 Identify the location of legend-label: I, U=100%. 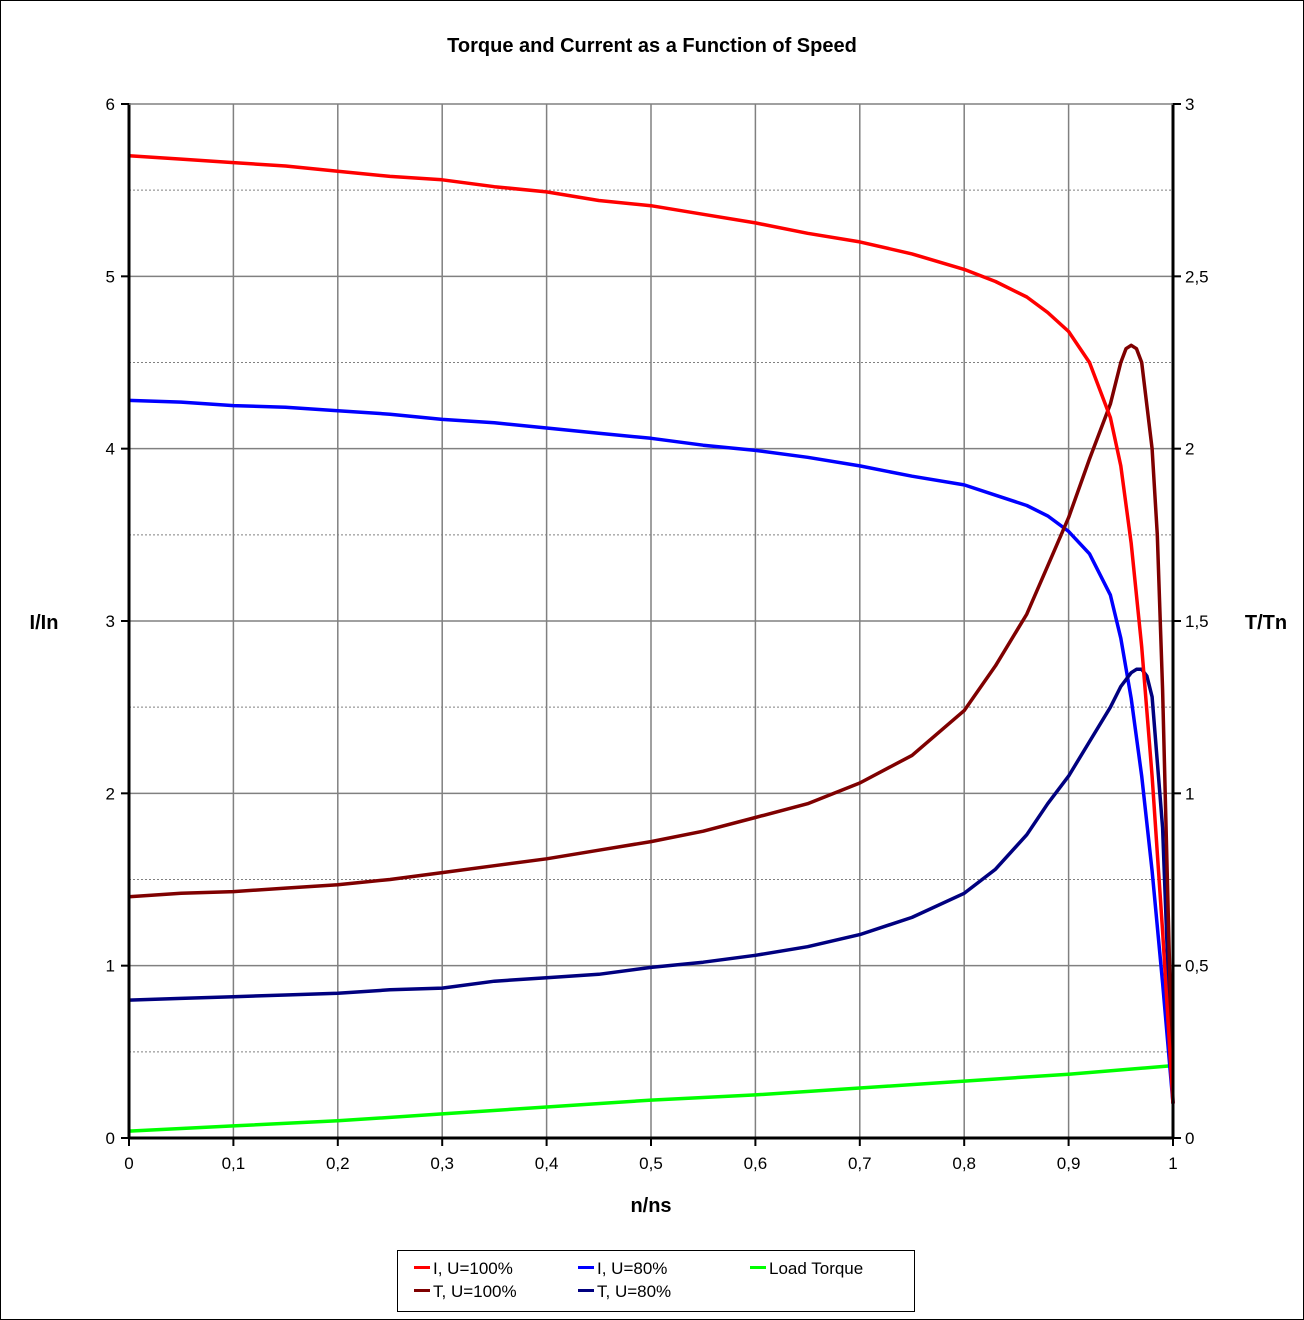
(473, 1268).